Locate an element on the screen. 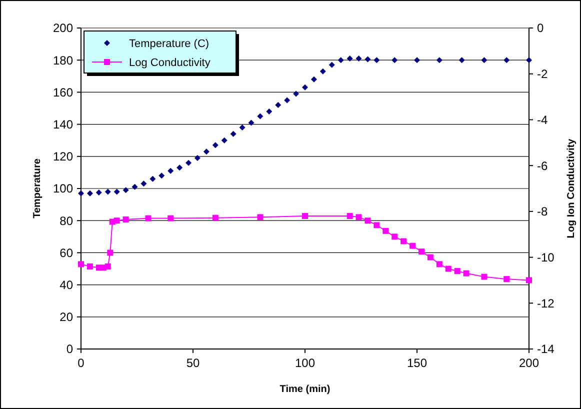 The height and width of the screenshot is (409, 581). x-tick-label: 50 is located at coordinates (193, 363).